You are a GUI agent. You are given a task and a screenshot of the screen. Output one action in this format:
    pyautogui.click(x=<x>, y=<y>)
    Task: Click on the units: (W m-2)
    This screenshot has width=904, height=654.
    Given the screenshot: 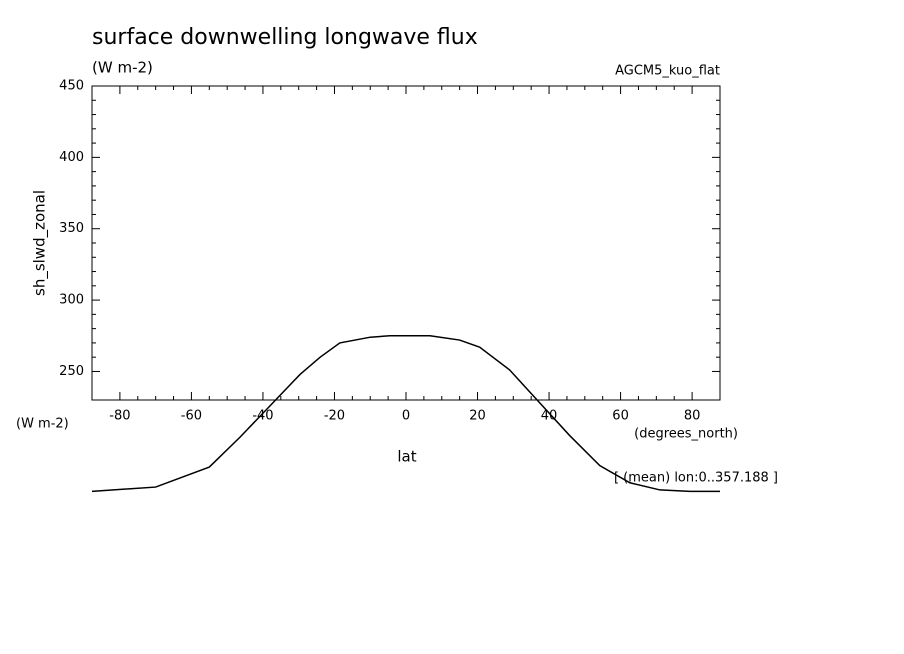 What is the action you would take?
    pyautogui.click(x=122, y=68)
    